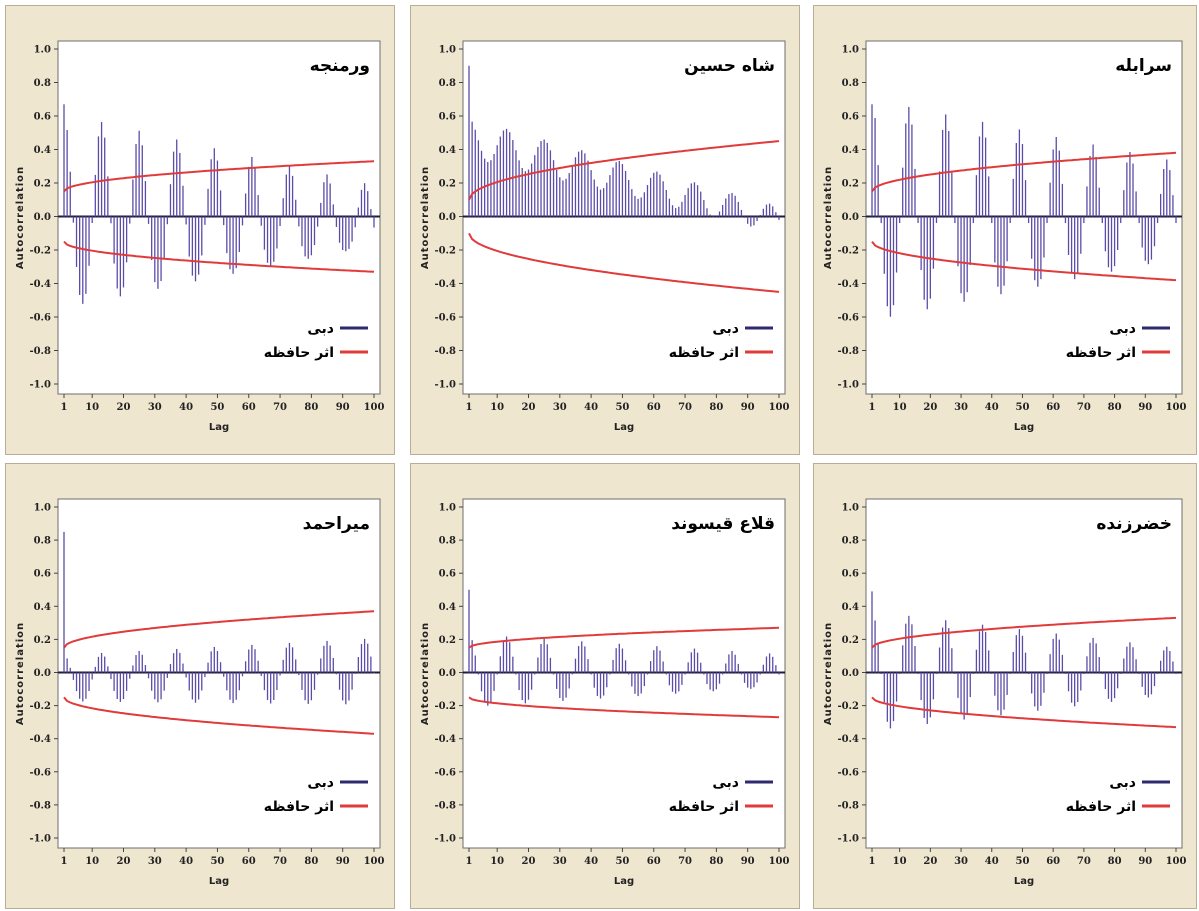  I want to click on chart-title: قلاع قیسوند, so click(723, 524).